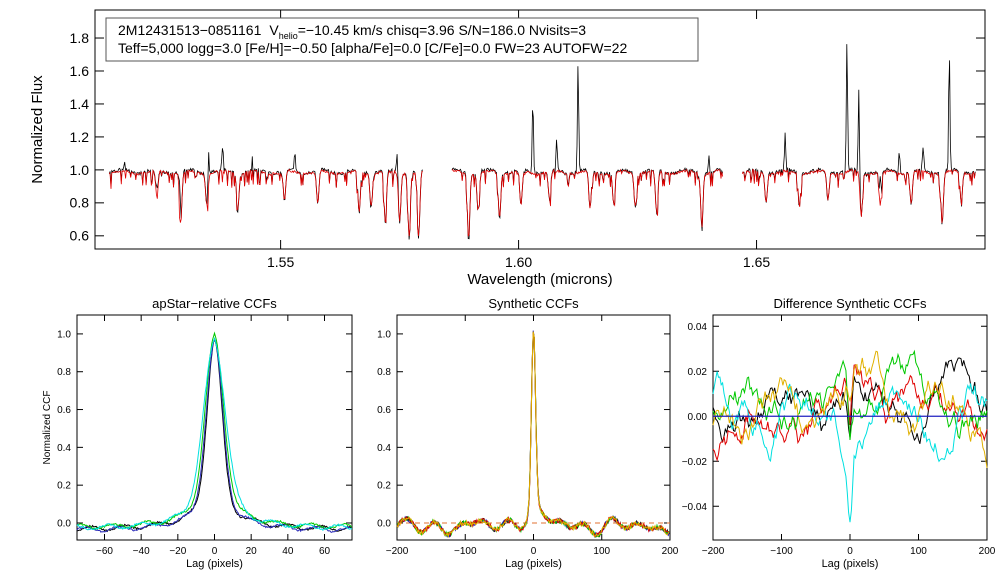  I want to click on y-tick-label: 1.4, so click(80, 104).